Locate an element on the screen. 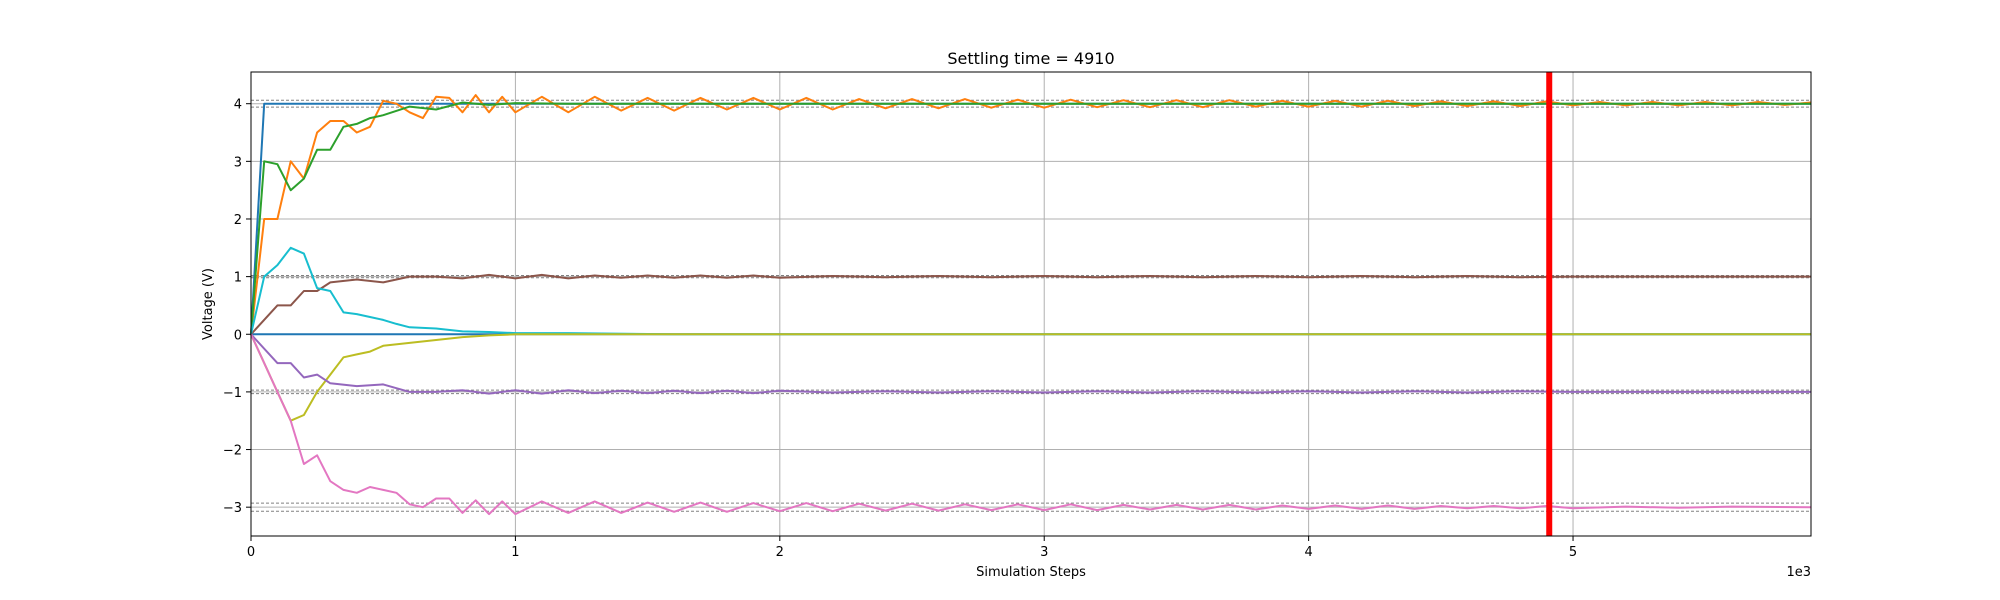 The height and width of the screenshot is (600, 2000). y-tick-label: −1 is located at coordinates (232, 393).